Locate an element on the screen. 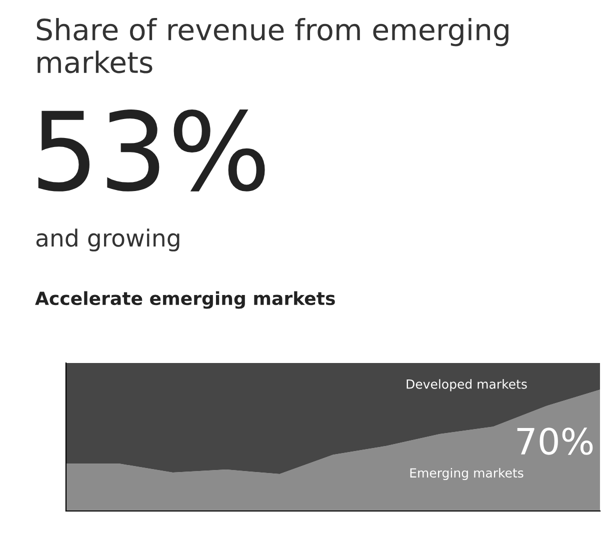 The height and width of the screenshot is (539, 601). series-label: Emerging markets is located at coordinates (467, 474).